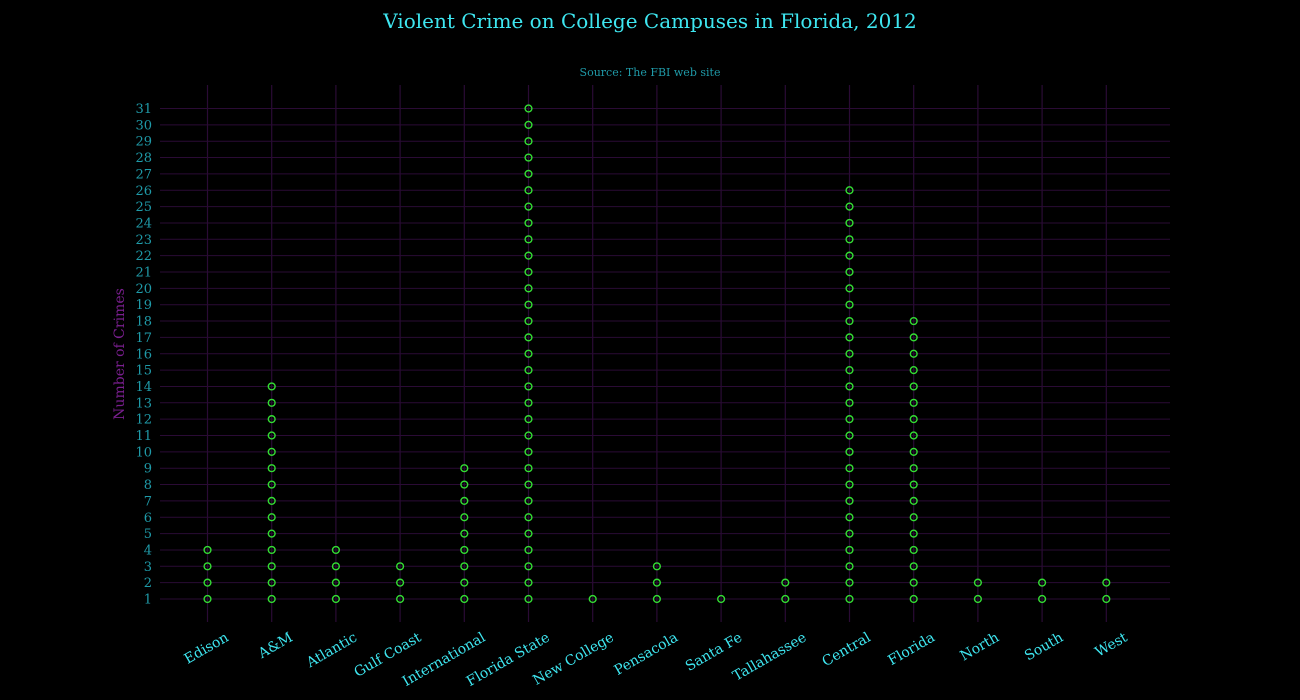 This screenshot has height=700, width=1300. What do you see at coordinates (143, 403) in the screenshot?
I see `y-tick-label: 13` at bounding box center [143, 403].